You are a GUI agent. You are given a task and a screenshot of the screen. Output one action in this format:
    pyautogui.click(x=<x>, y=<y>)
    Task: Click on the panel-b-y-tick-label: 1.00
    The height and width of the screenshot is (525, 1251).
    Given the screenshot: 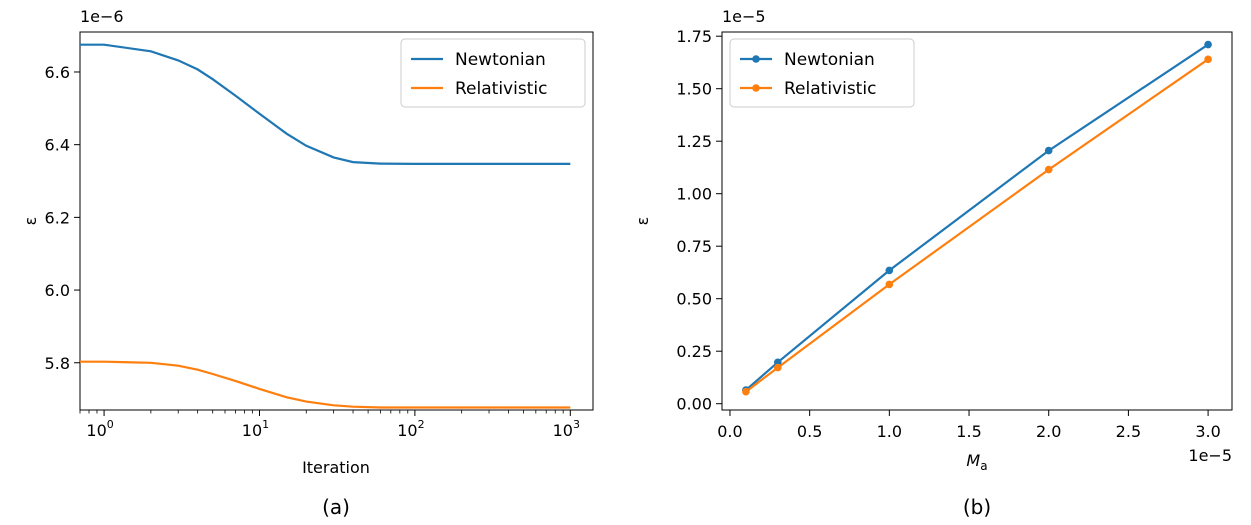 What is the action you would take?
    pyautogui.click(x=694, y=194)
    